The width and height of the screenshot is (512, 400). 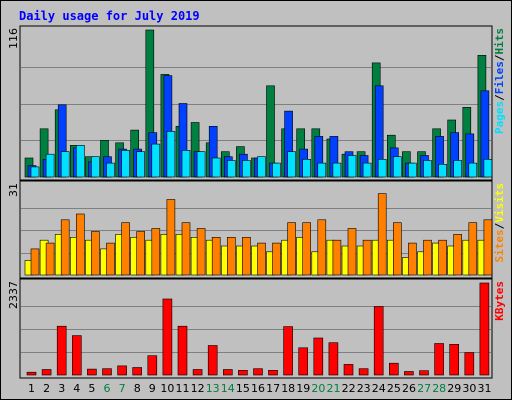 What do you see at coordinates (213, 388) in the screenshot?
I see `x-tick-label-day-13: 13` at bounding box center [213, 388].